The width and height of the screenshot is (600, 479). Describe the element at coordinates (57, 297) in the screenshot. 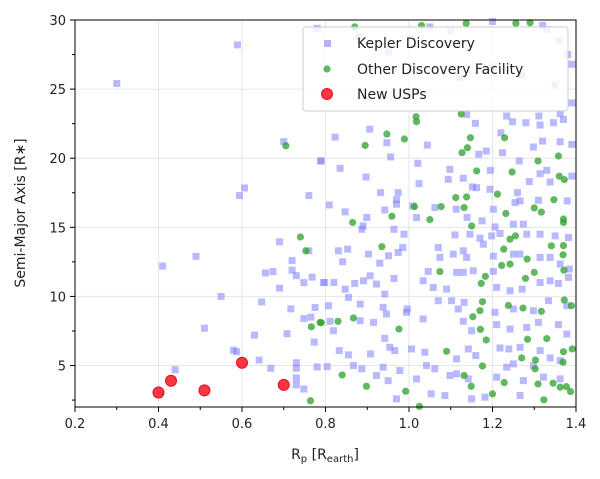

I see `y-tick-label: 10` at that location.